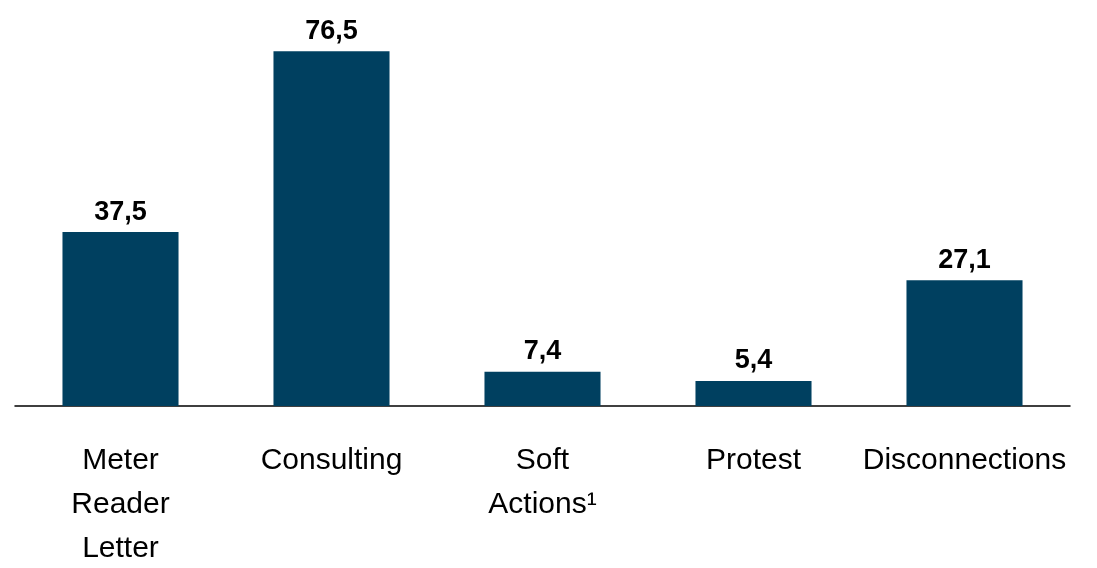  What do you see at coordinates (331, 29) in the screenshot?
I see `data-label: 76,5` at bounding box center [331, 29].